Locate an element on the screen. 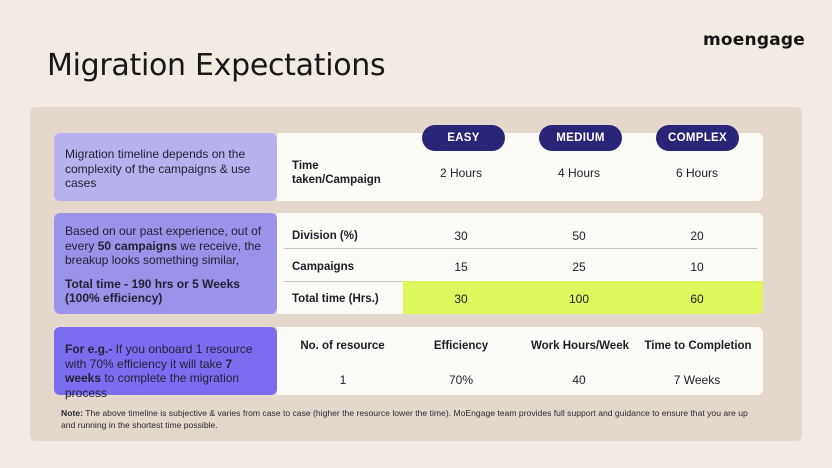 The image size is (832, 468). moengage-logo: moengage is located at coordinates (754, 40).